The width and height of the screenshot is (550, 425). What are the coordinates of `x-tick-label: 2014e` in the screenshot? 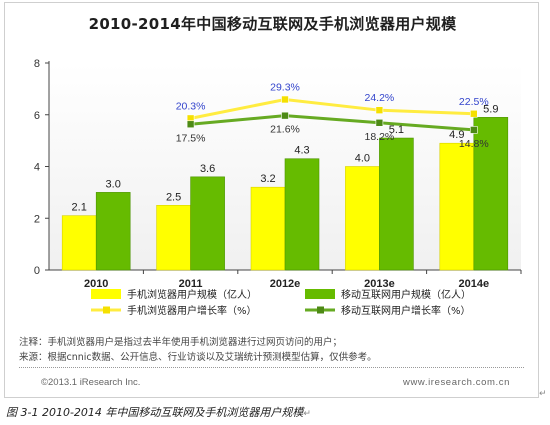 It's located at (474, 284).